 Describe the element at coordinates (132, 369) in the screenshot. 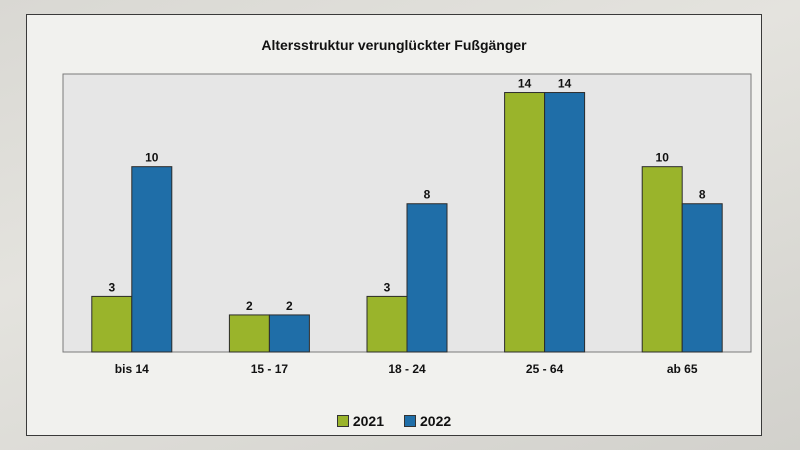

I see `x-tick-label-0: bis 14` at that location.